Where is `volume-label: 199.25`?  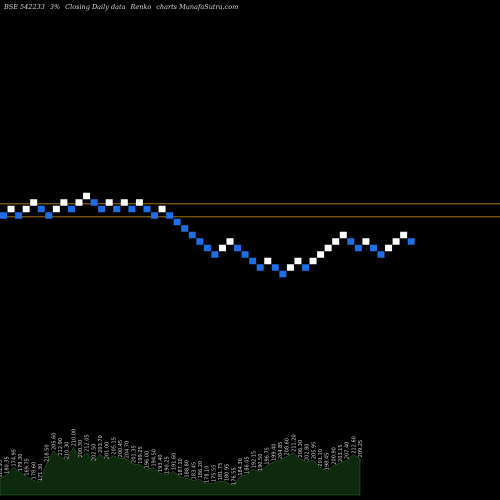 volume-label: 199.25 is located at coordinates (141, 455).